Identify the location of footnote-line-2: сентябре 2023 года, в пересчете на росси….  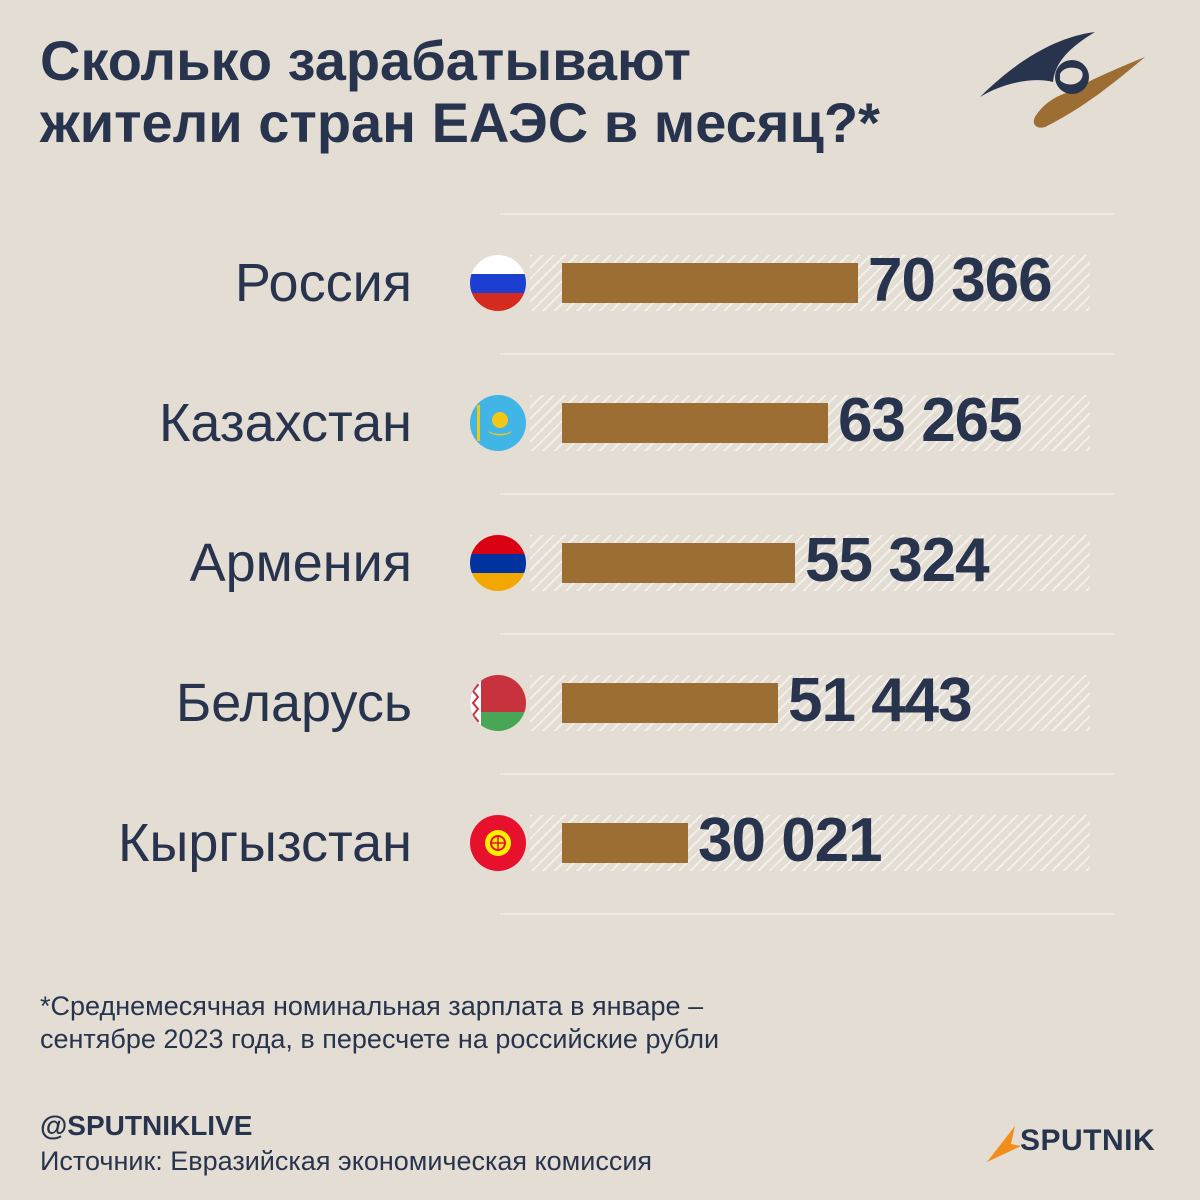
(380, 1039).